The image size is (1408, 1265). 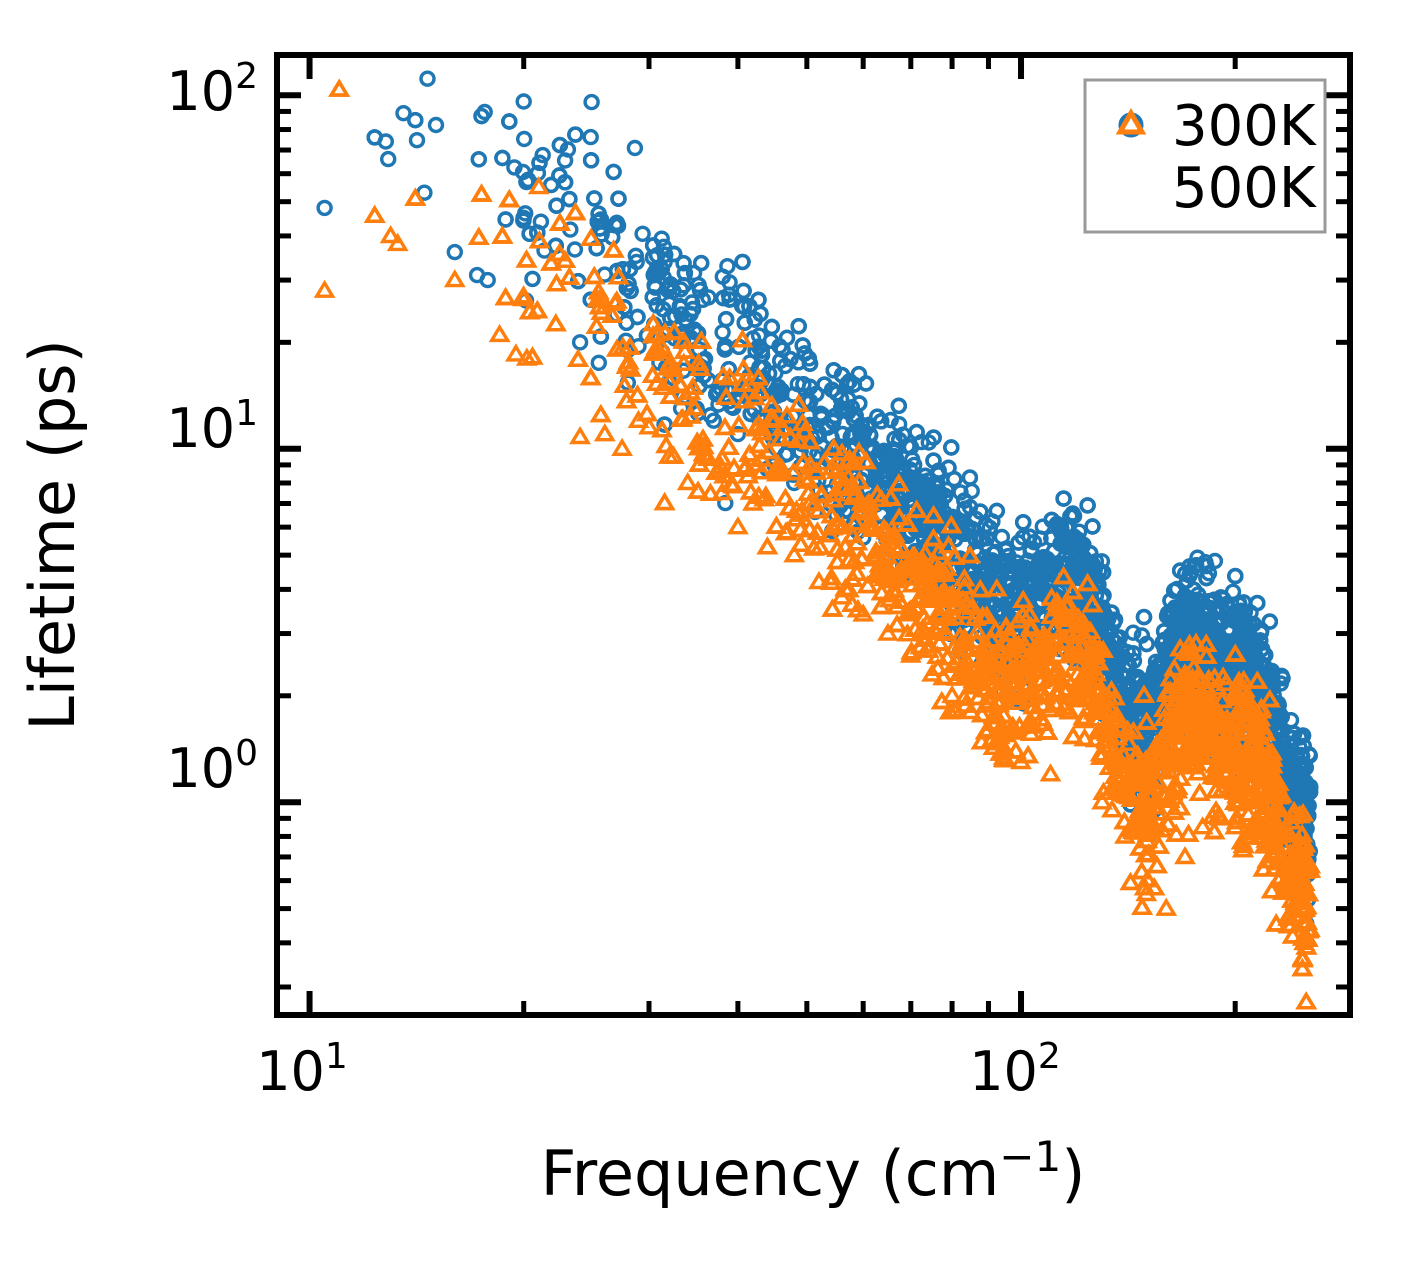 I want to click on legend-label-1: 500K, so click(x=1244, y=188).